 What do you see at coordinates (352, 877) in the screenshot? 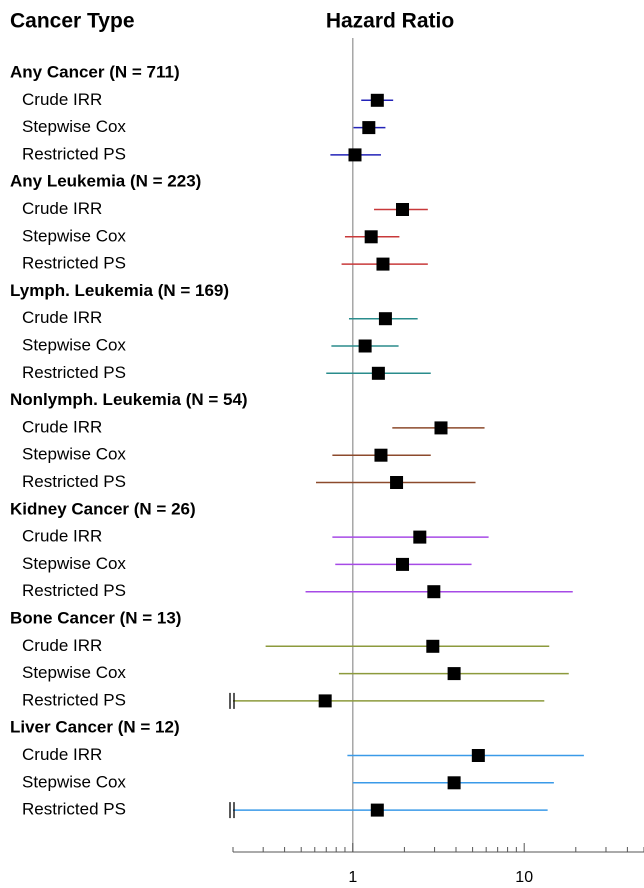
I see `x-tick-label: 1` at bounding box center [352, 877].